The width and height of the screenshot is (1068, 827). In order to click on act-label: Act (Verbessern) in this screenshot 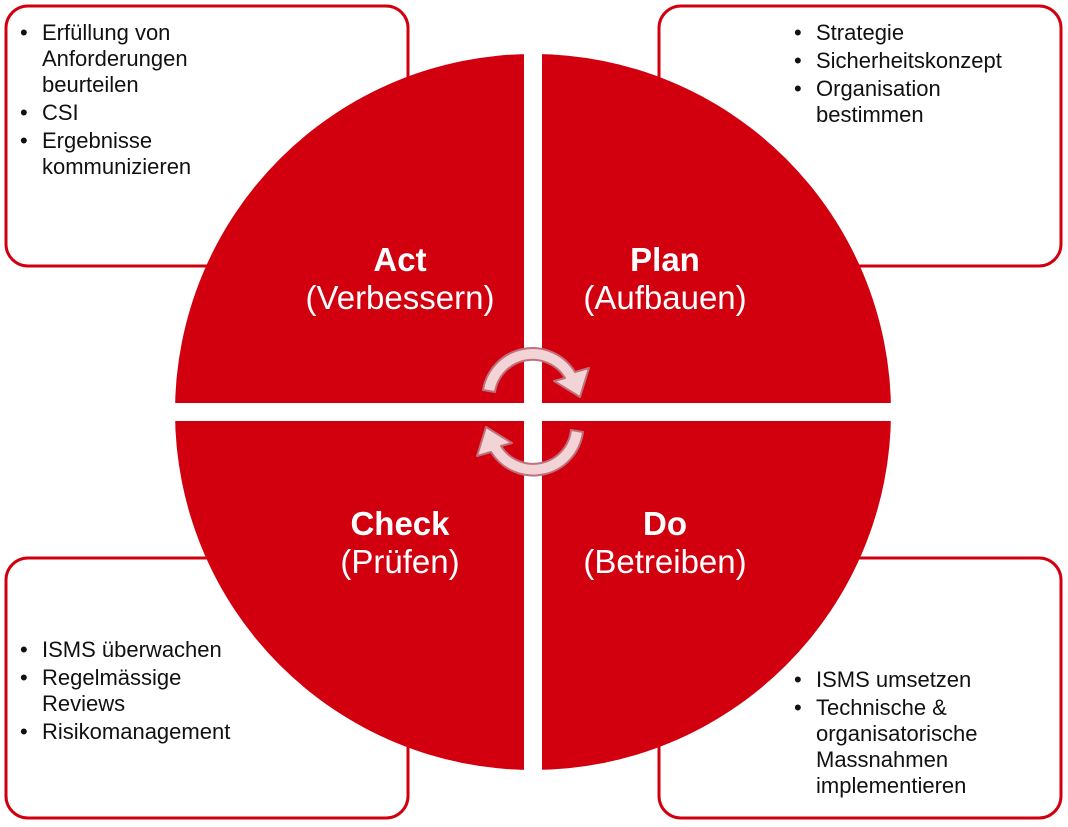, I will do `click(400, 279)`.